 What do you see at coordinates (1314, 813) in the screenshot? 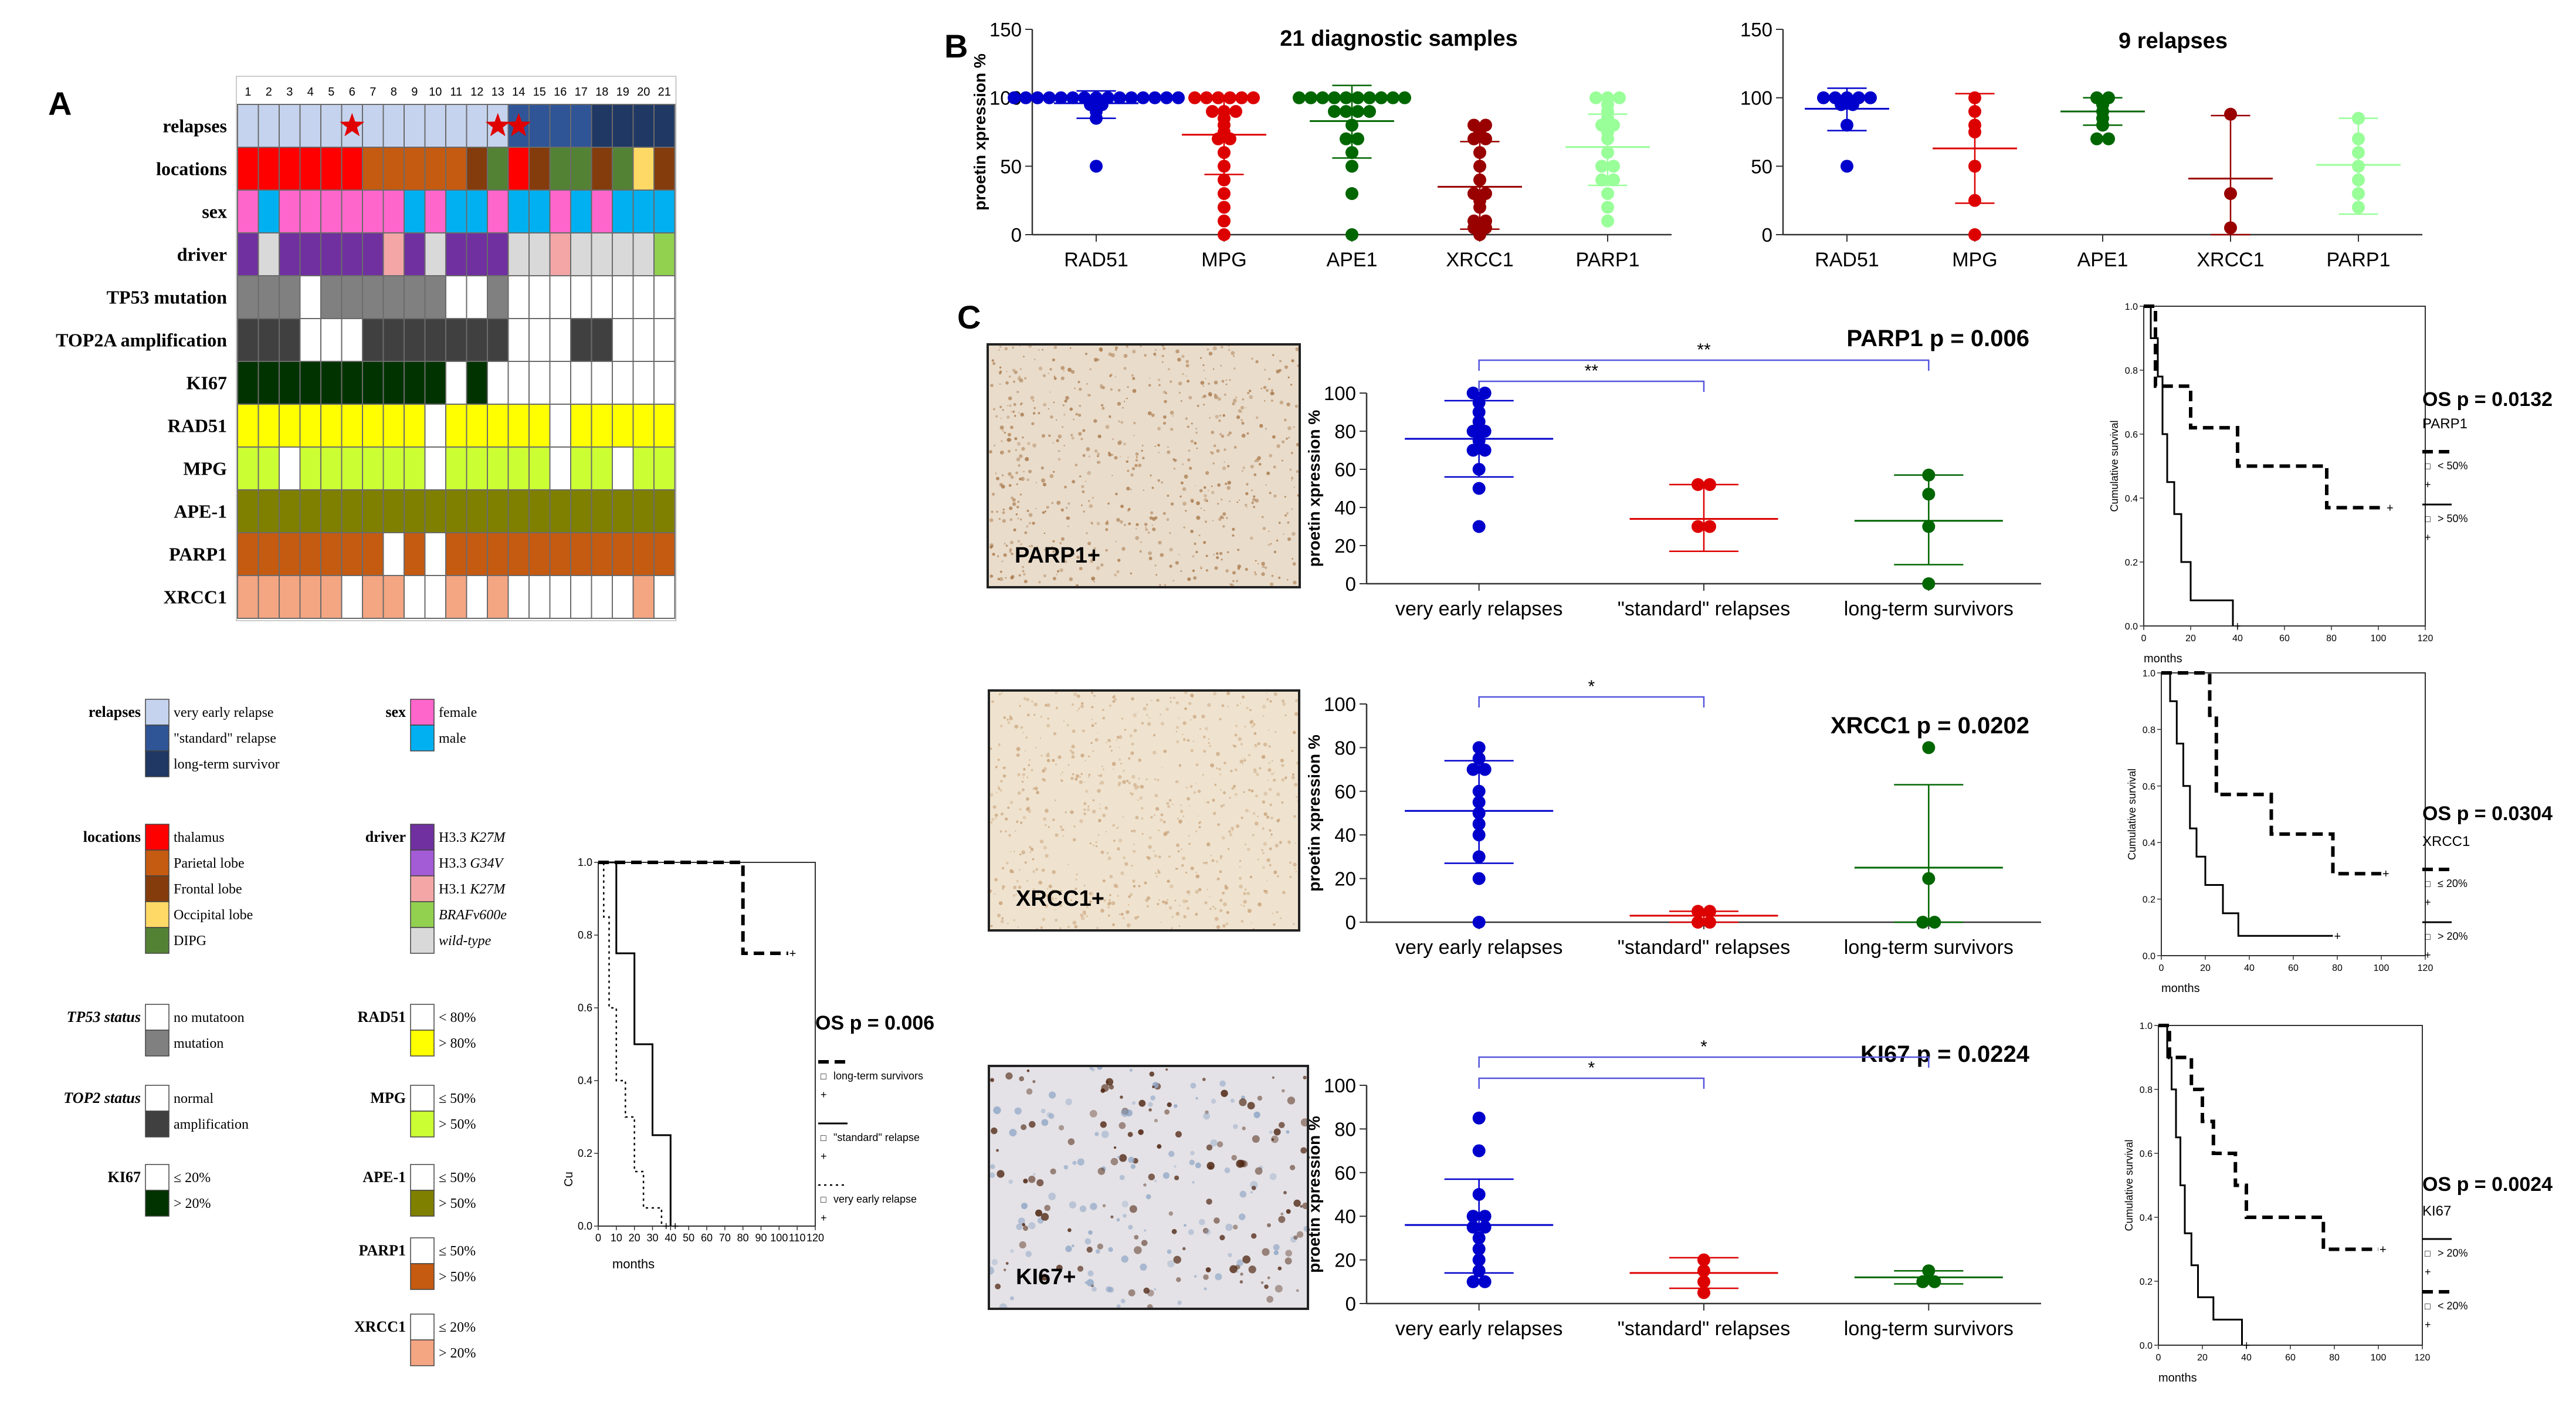
I see `y-axis-title: proetin xpression %` at bounding box center [1314, 813].